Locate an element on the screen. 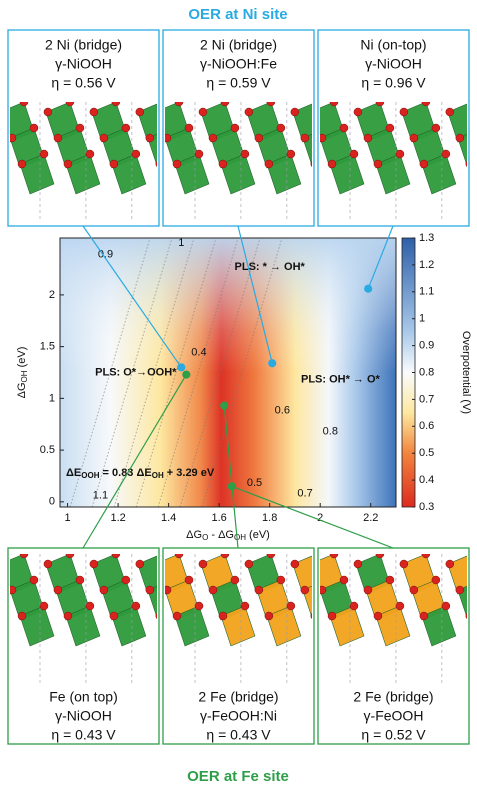 The width and height of the screenshot is (477, 791). colorbar-tick-label: 1 is located at coordinates (422, 319).